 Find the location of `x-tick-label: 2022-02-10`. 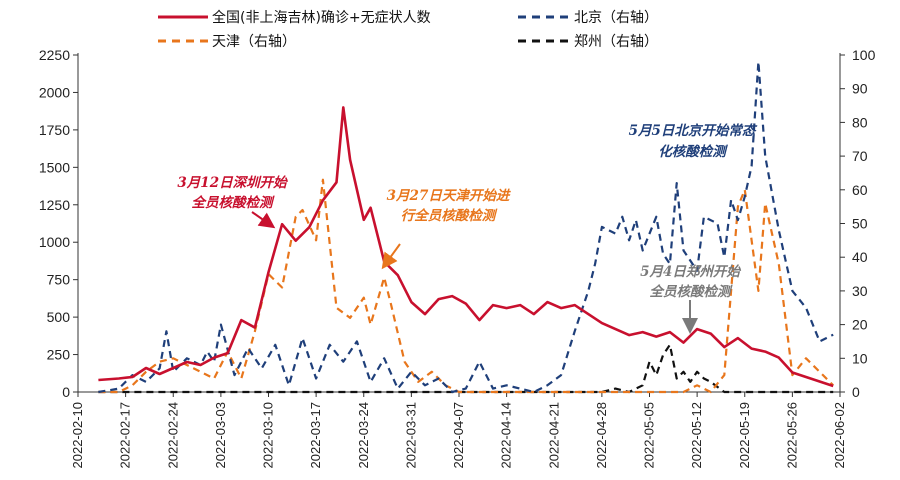

x-tick-label: 2022-02-10 is located at coordinates (77, 435).